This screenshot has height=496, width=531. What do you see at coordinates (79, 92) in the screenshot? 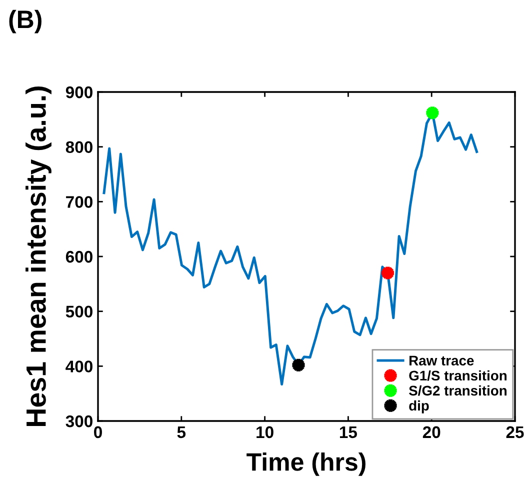
I see `y-tick-label: 900` at bounding box center [79, 92].